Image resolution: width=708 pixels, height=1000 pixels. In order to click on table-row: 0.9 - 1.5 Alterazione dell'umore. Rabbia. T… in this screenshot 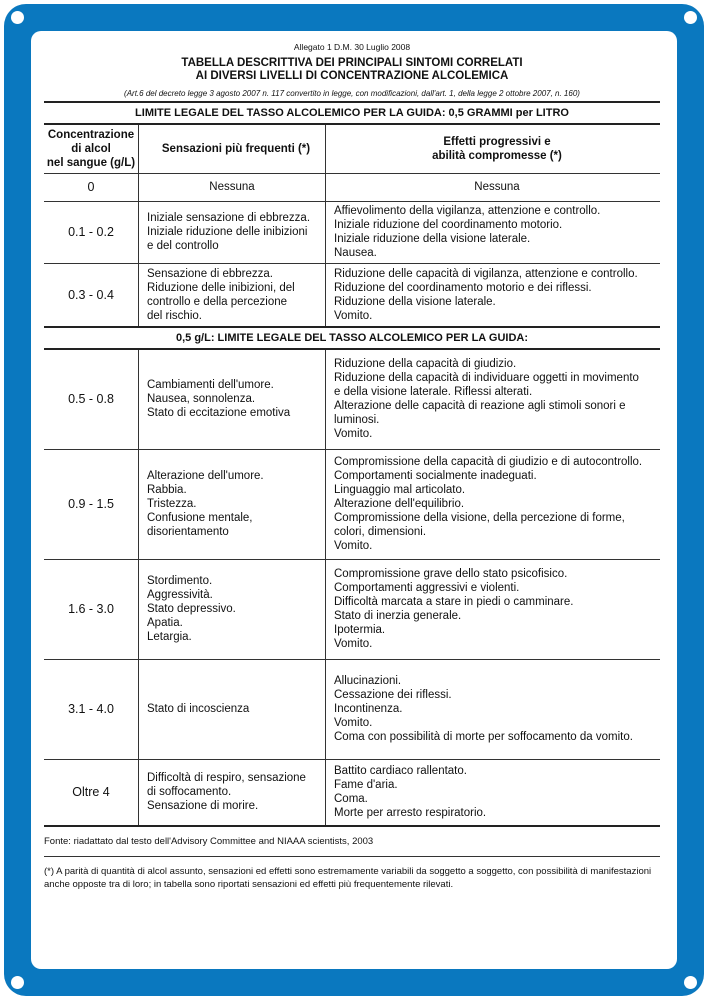, I will do `click(352, 503)`.